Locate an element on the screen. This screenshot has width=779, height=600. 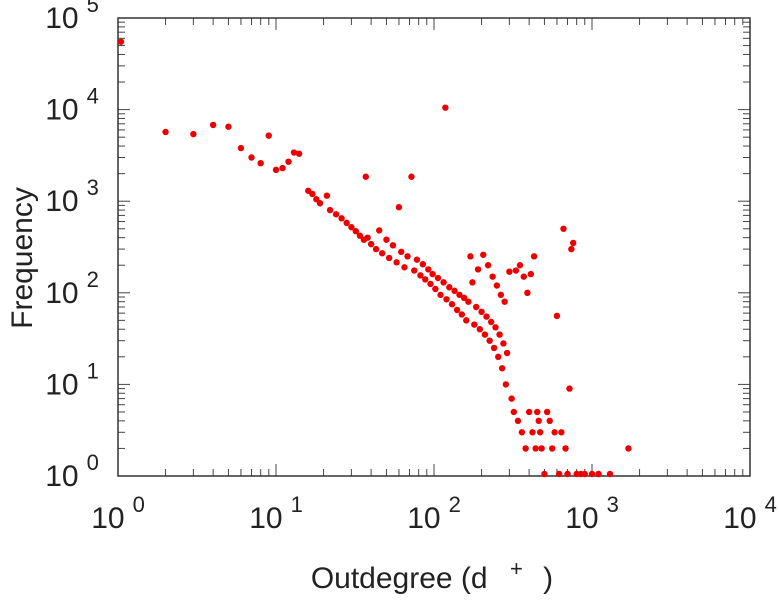
x-tick-label: 10 2 is located at coordinates (434, 513).